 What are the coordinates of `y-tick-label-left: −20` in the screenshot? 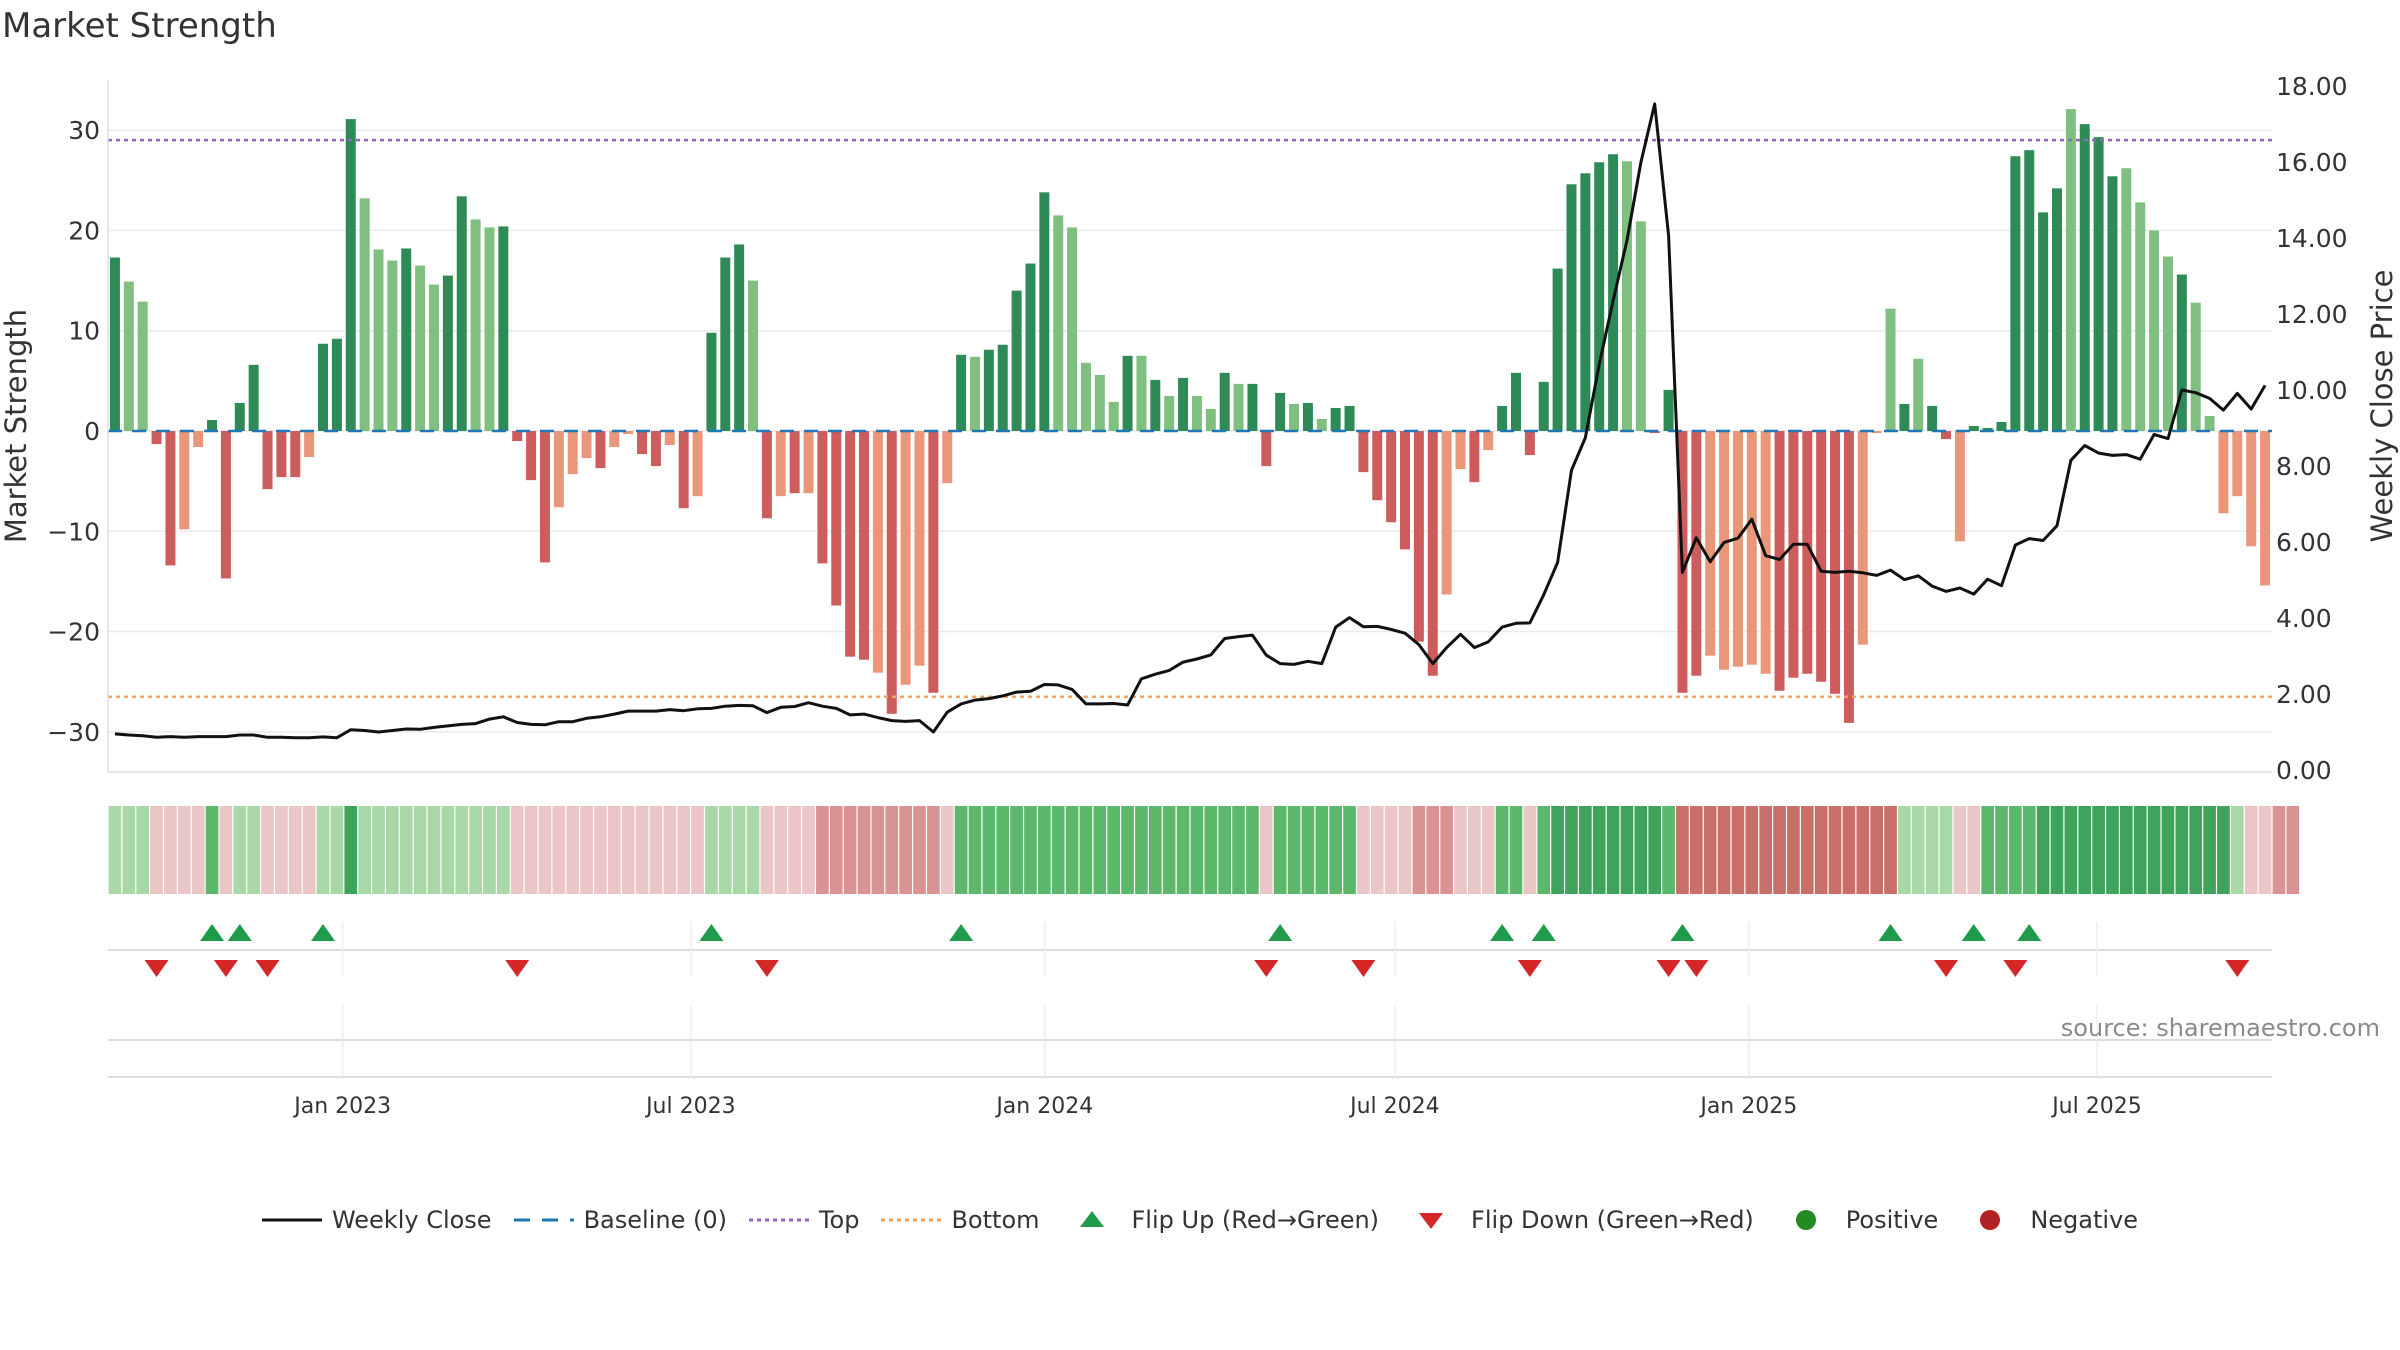 It's located at (73, 632).